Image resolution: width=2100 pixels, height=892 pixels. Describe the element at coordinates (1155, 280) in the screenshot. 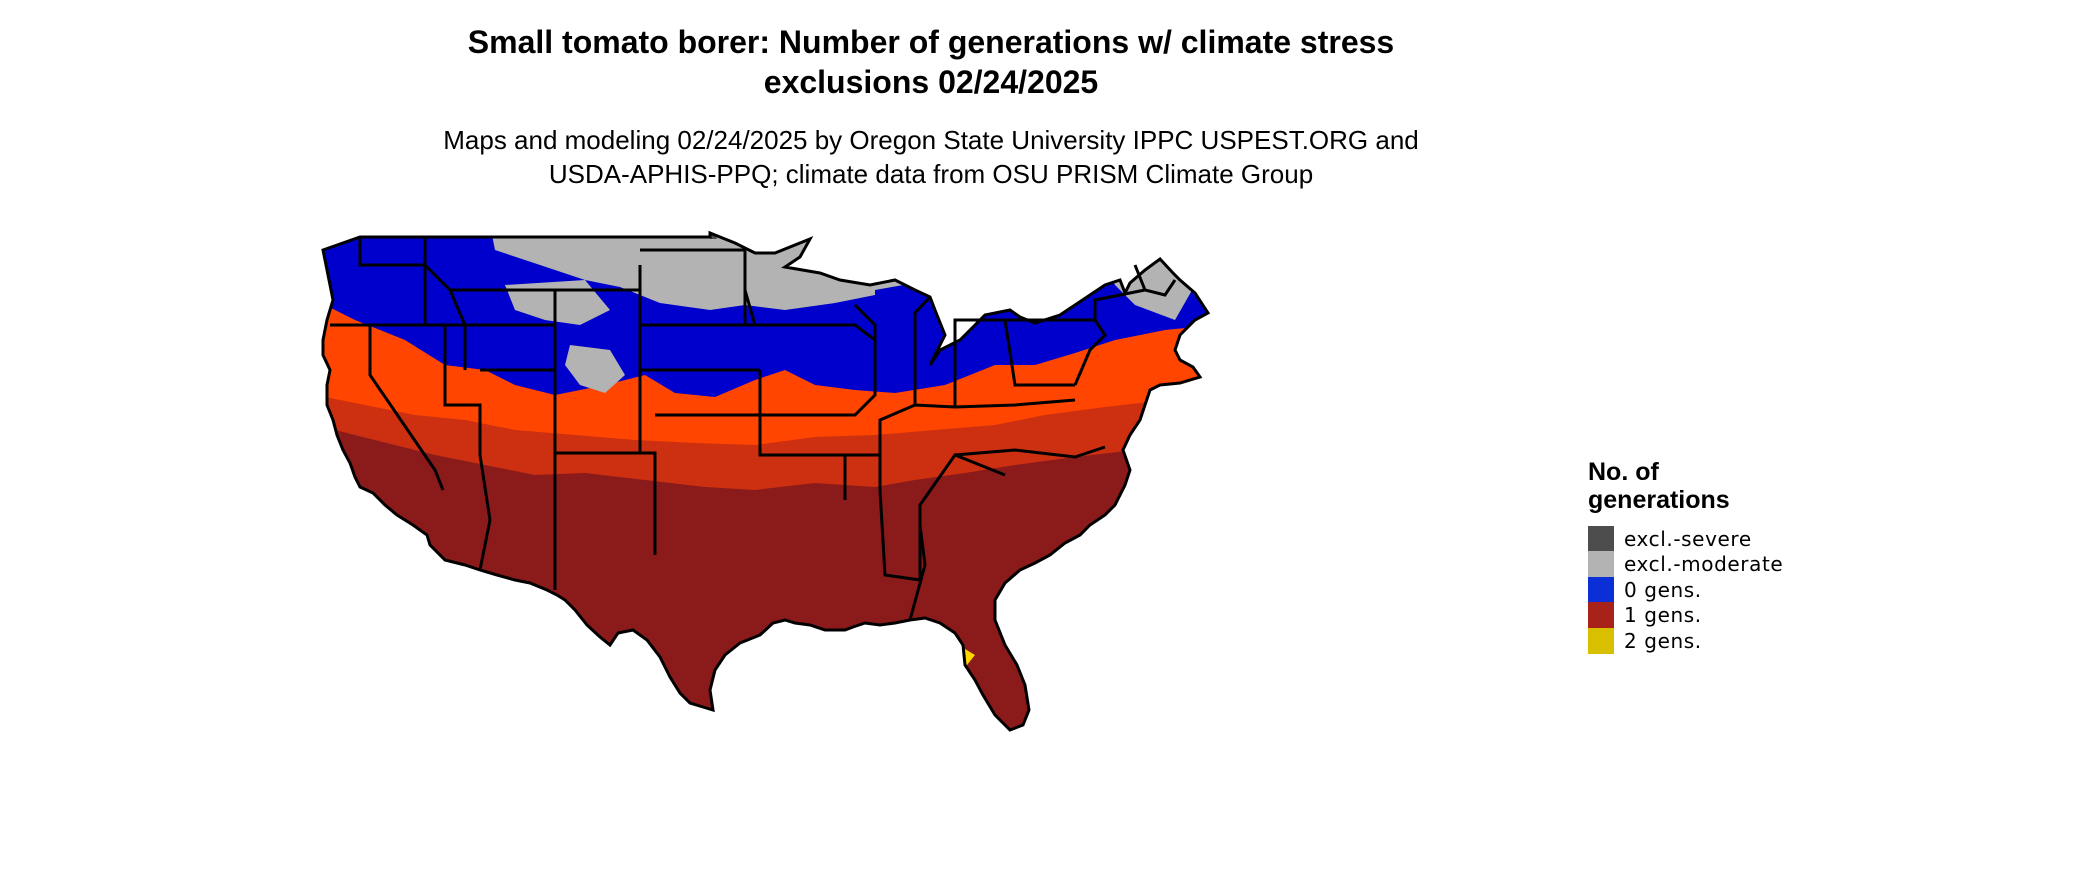

I see `border-ne-states` at that location.